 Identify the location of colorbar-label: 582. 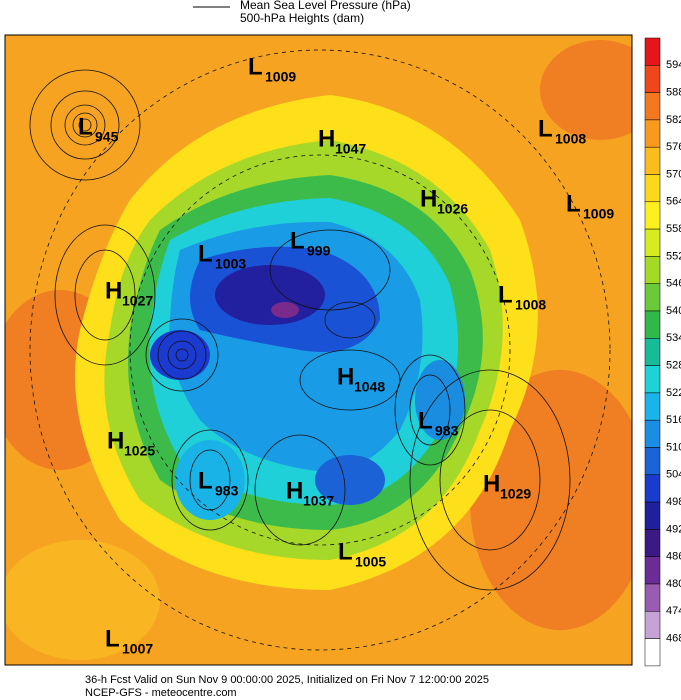
(673, 120).